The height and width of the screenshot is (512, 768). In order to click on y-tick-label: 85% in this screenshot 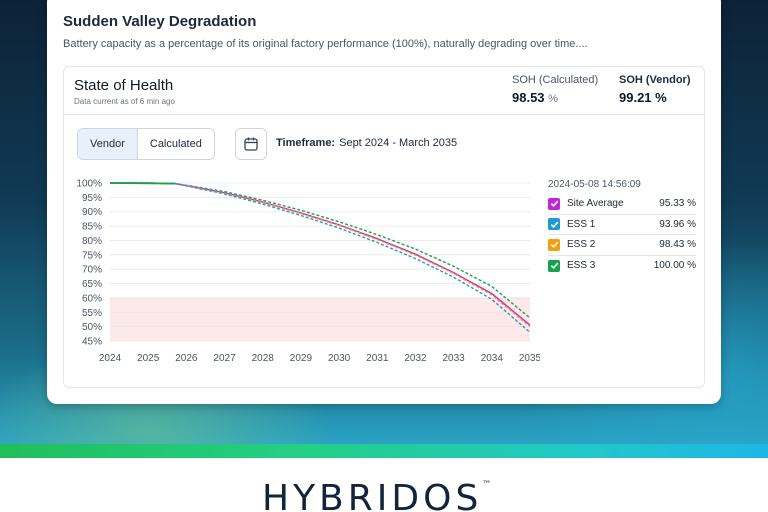, I will do `click(92, 227)`.